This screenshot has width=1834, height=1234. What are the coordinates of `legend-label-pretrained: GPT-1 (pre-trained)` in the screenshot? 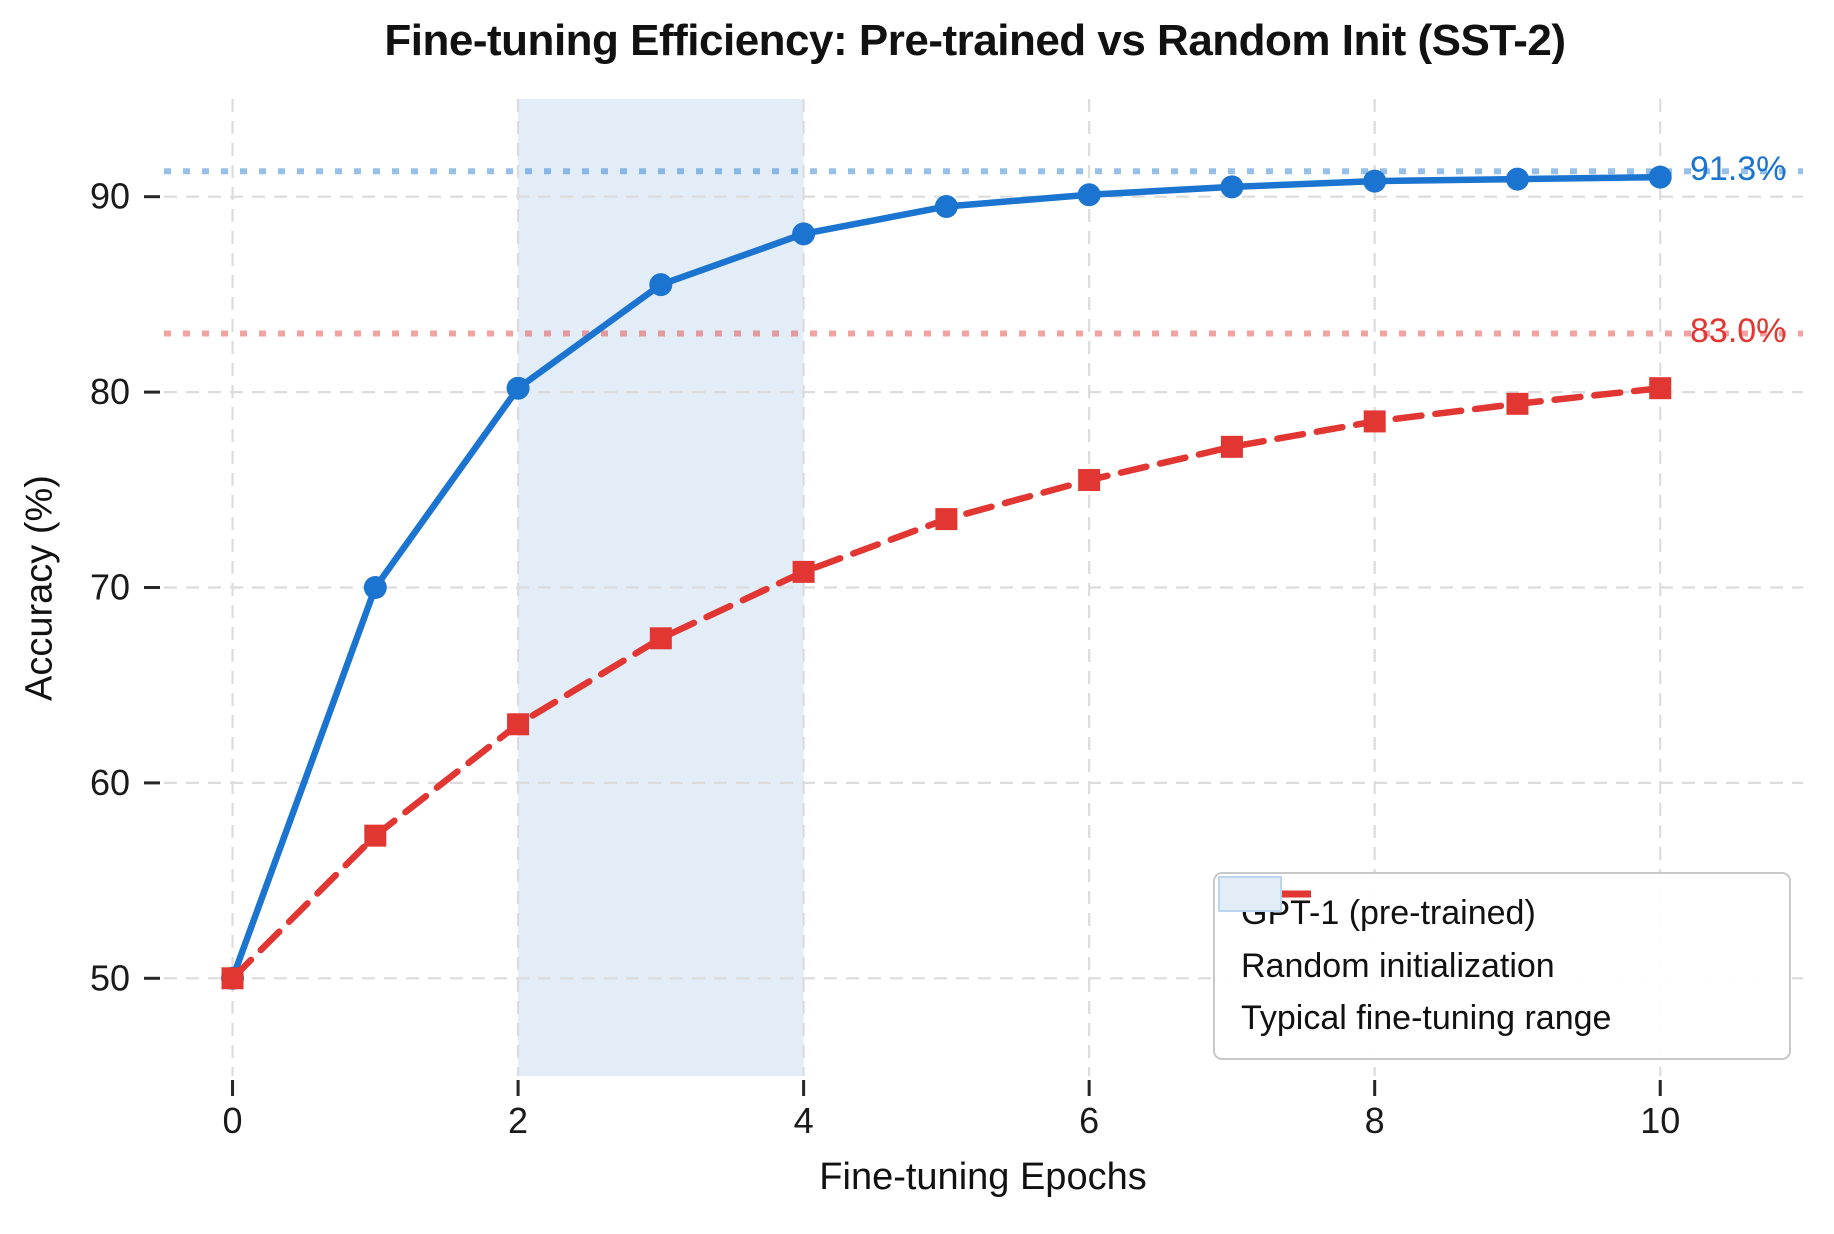 It's located at (1388, 912).